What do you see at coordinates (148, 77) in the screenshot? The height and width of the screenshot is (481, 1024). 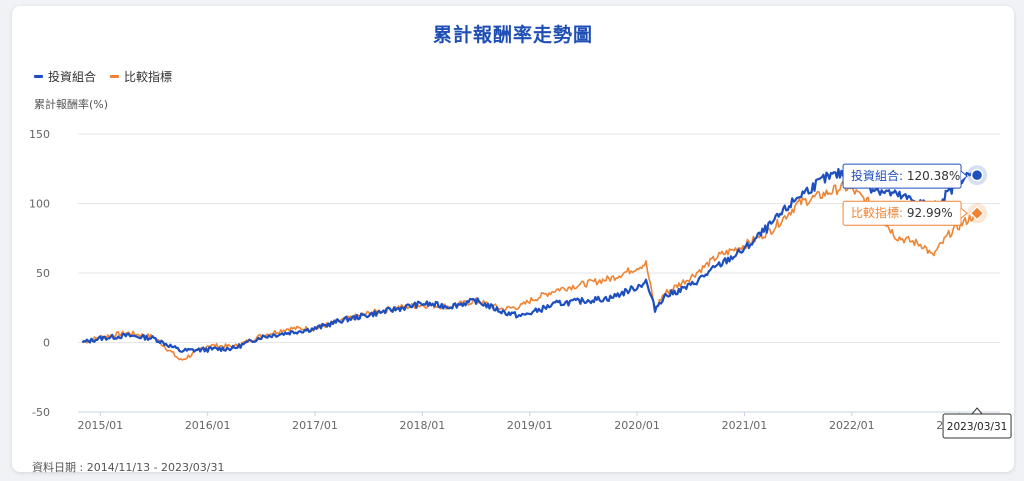 I see `legend-label-benchmark: 比較指標` at bounding box center [148, 77].